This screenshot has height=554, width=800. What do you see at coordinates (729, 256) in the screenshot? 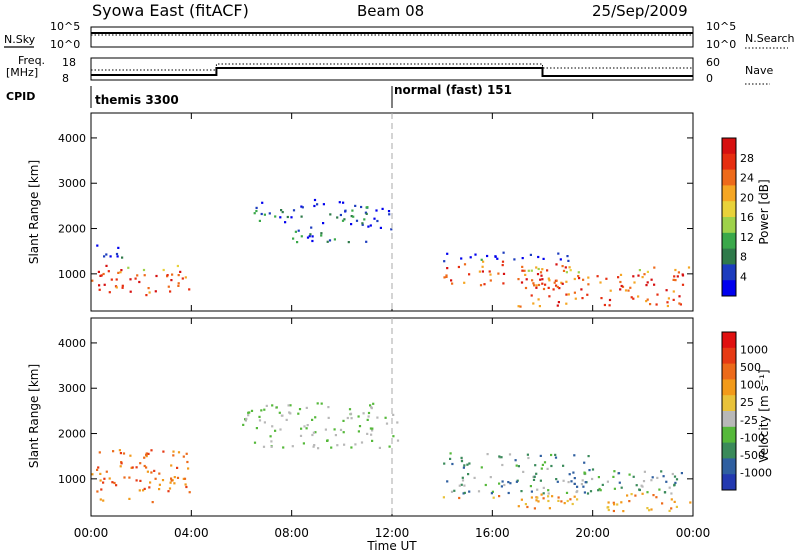
I see `colorbar-swatch` at bounding box center [729, 256].